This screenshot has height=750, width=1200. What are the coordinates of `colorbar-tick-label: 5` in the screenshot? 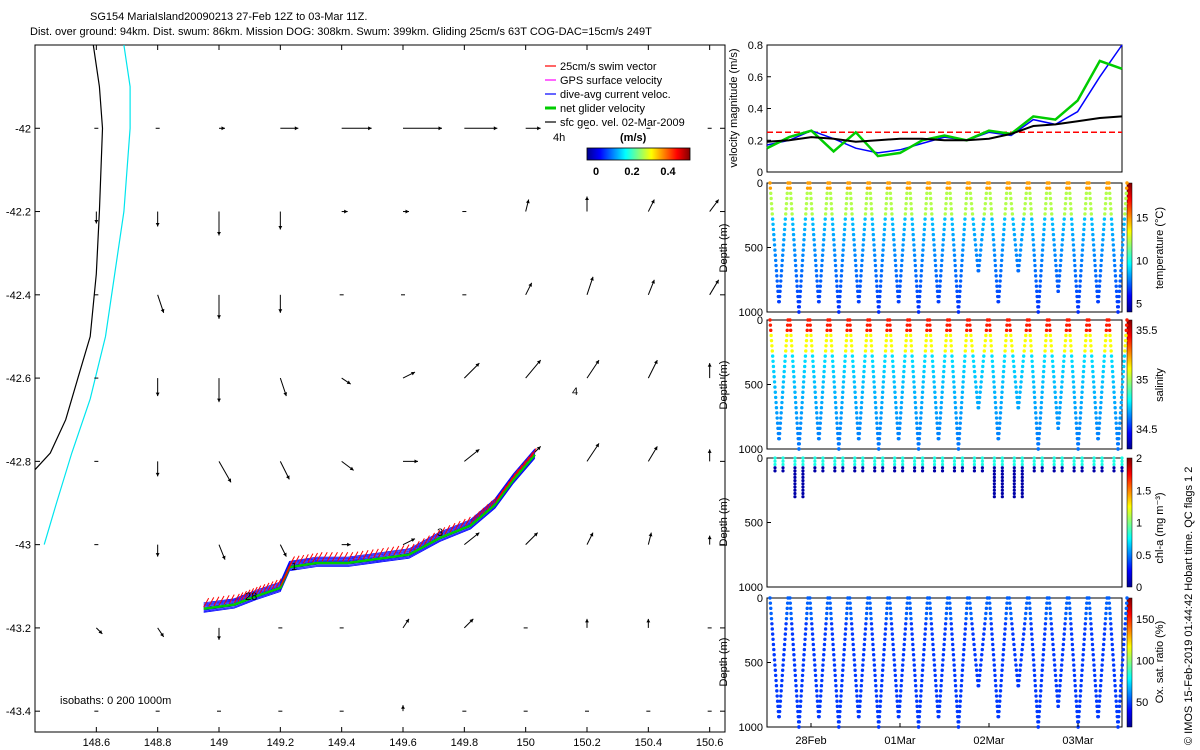 It's located at (1139, 304).